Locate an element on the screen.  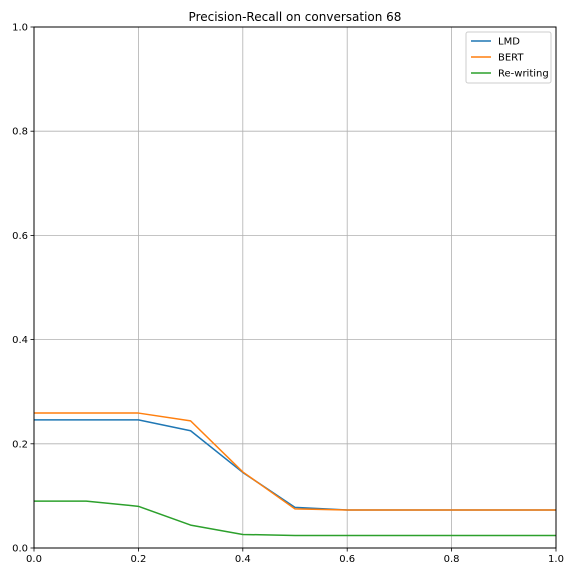
y-tick-label: 0.0 is located at coordinates (20, 549).